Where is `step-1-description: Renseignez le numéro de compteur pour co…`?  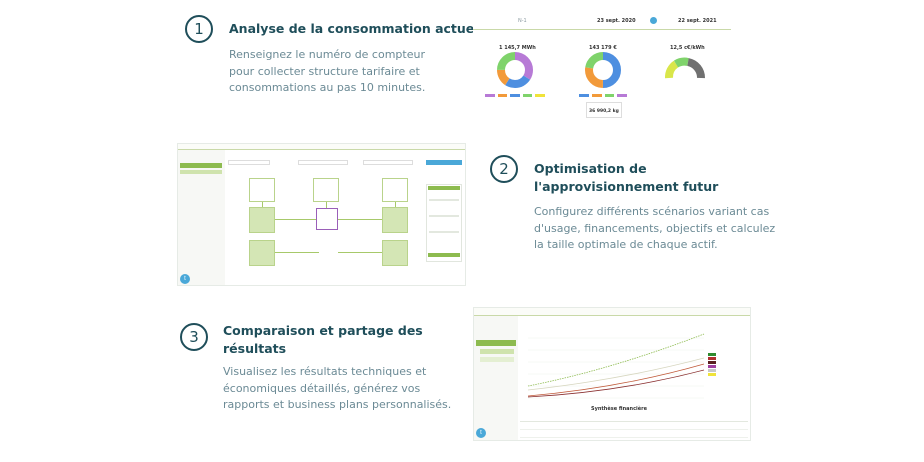
step-1-description: Renseignez le numéro de compteur pour co… is located at coordinates (327, 71).